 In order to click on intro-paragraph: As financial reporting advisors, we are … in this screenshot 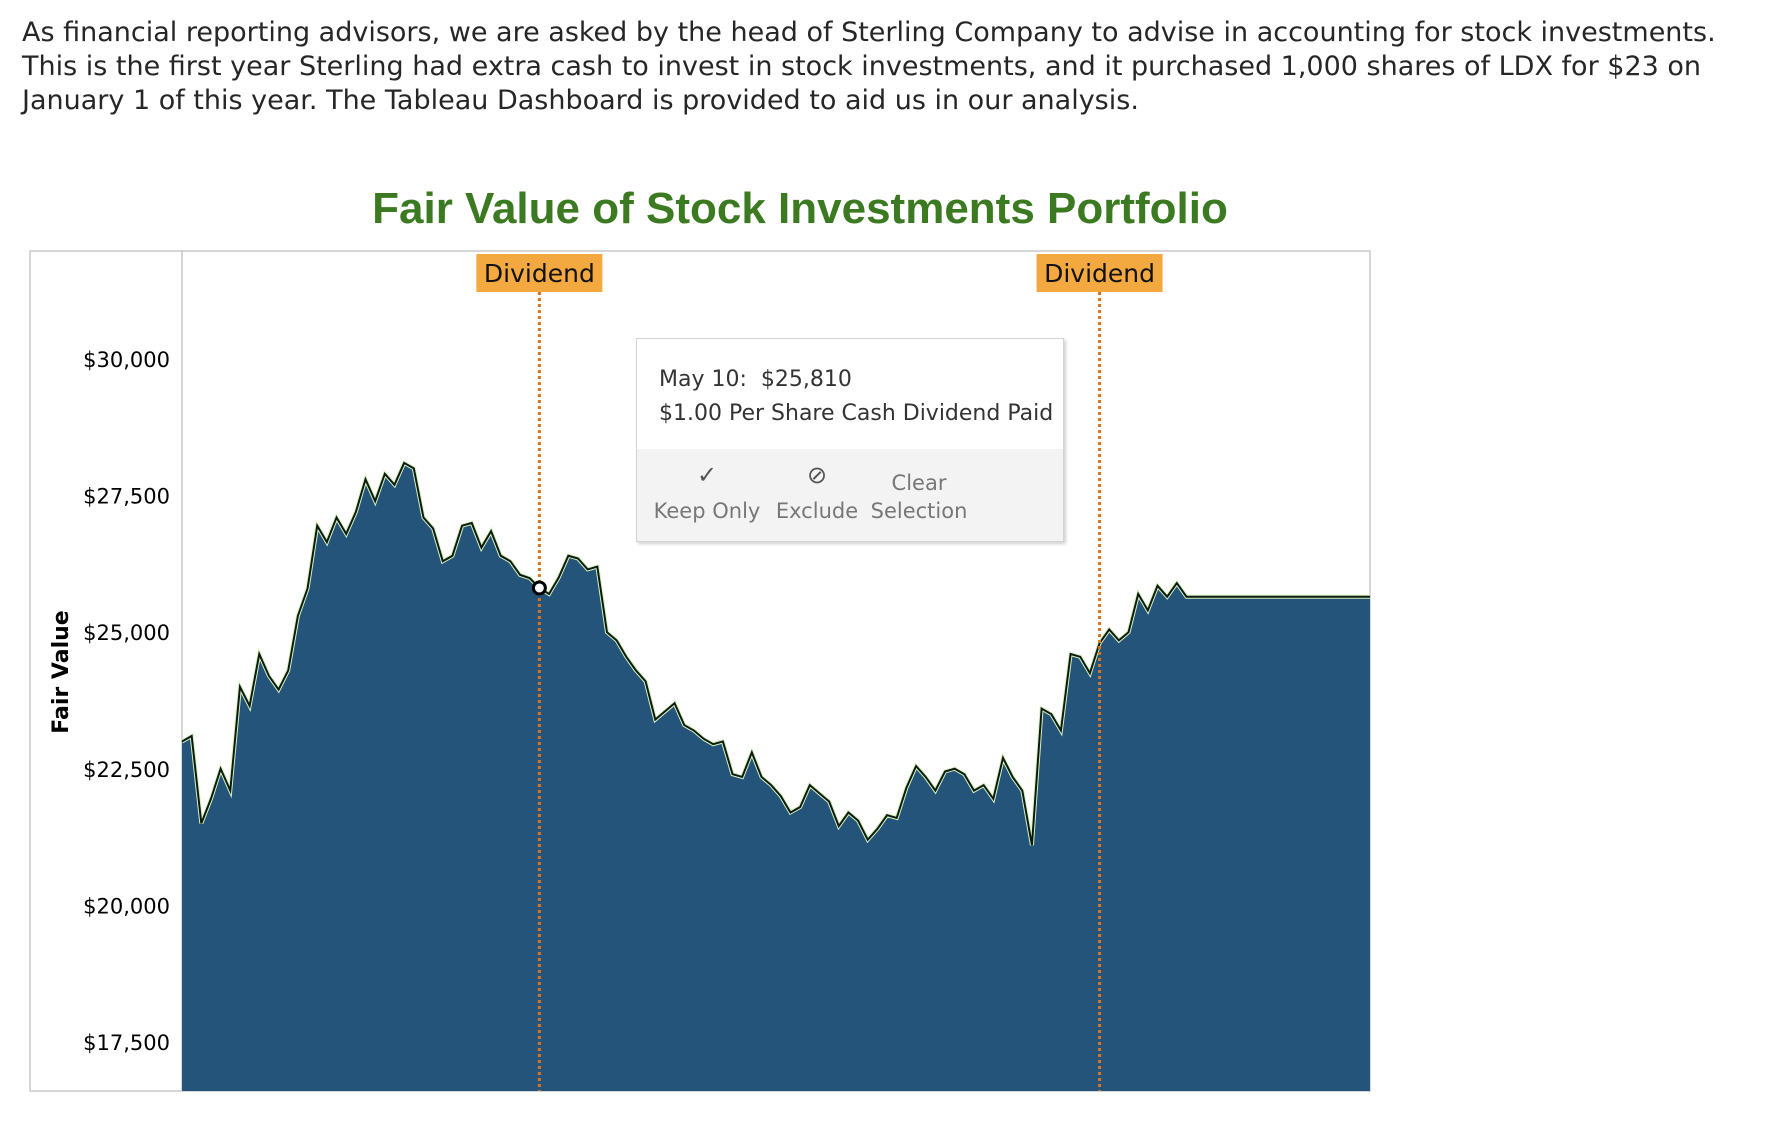, I will do `click(892, 67)`.